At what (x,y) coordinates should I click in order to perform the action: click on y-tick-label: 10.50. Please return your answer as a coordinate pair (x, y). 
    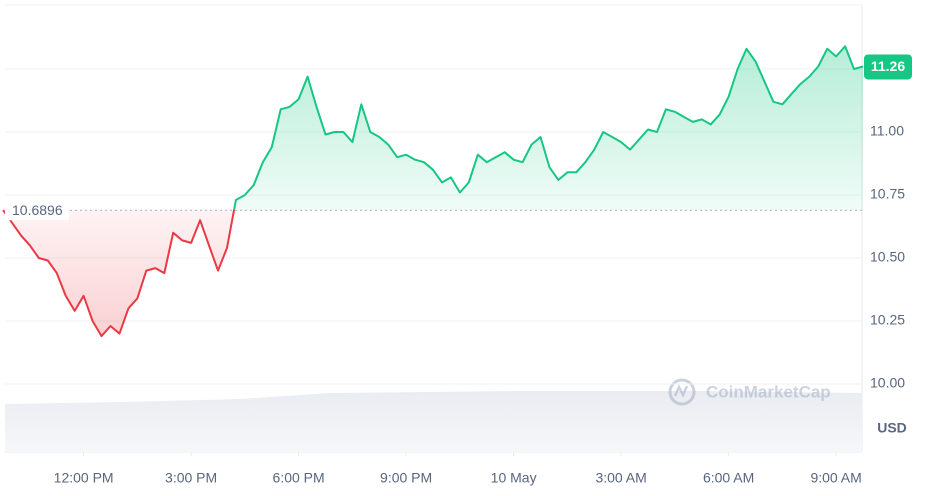
    Looking at the image, I should click on (887, 257).